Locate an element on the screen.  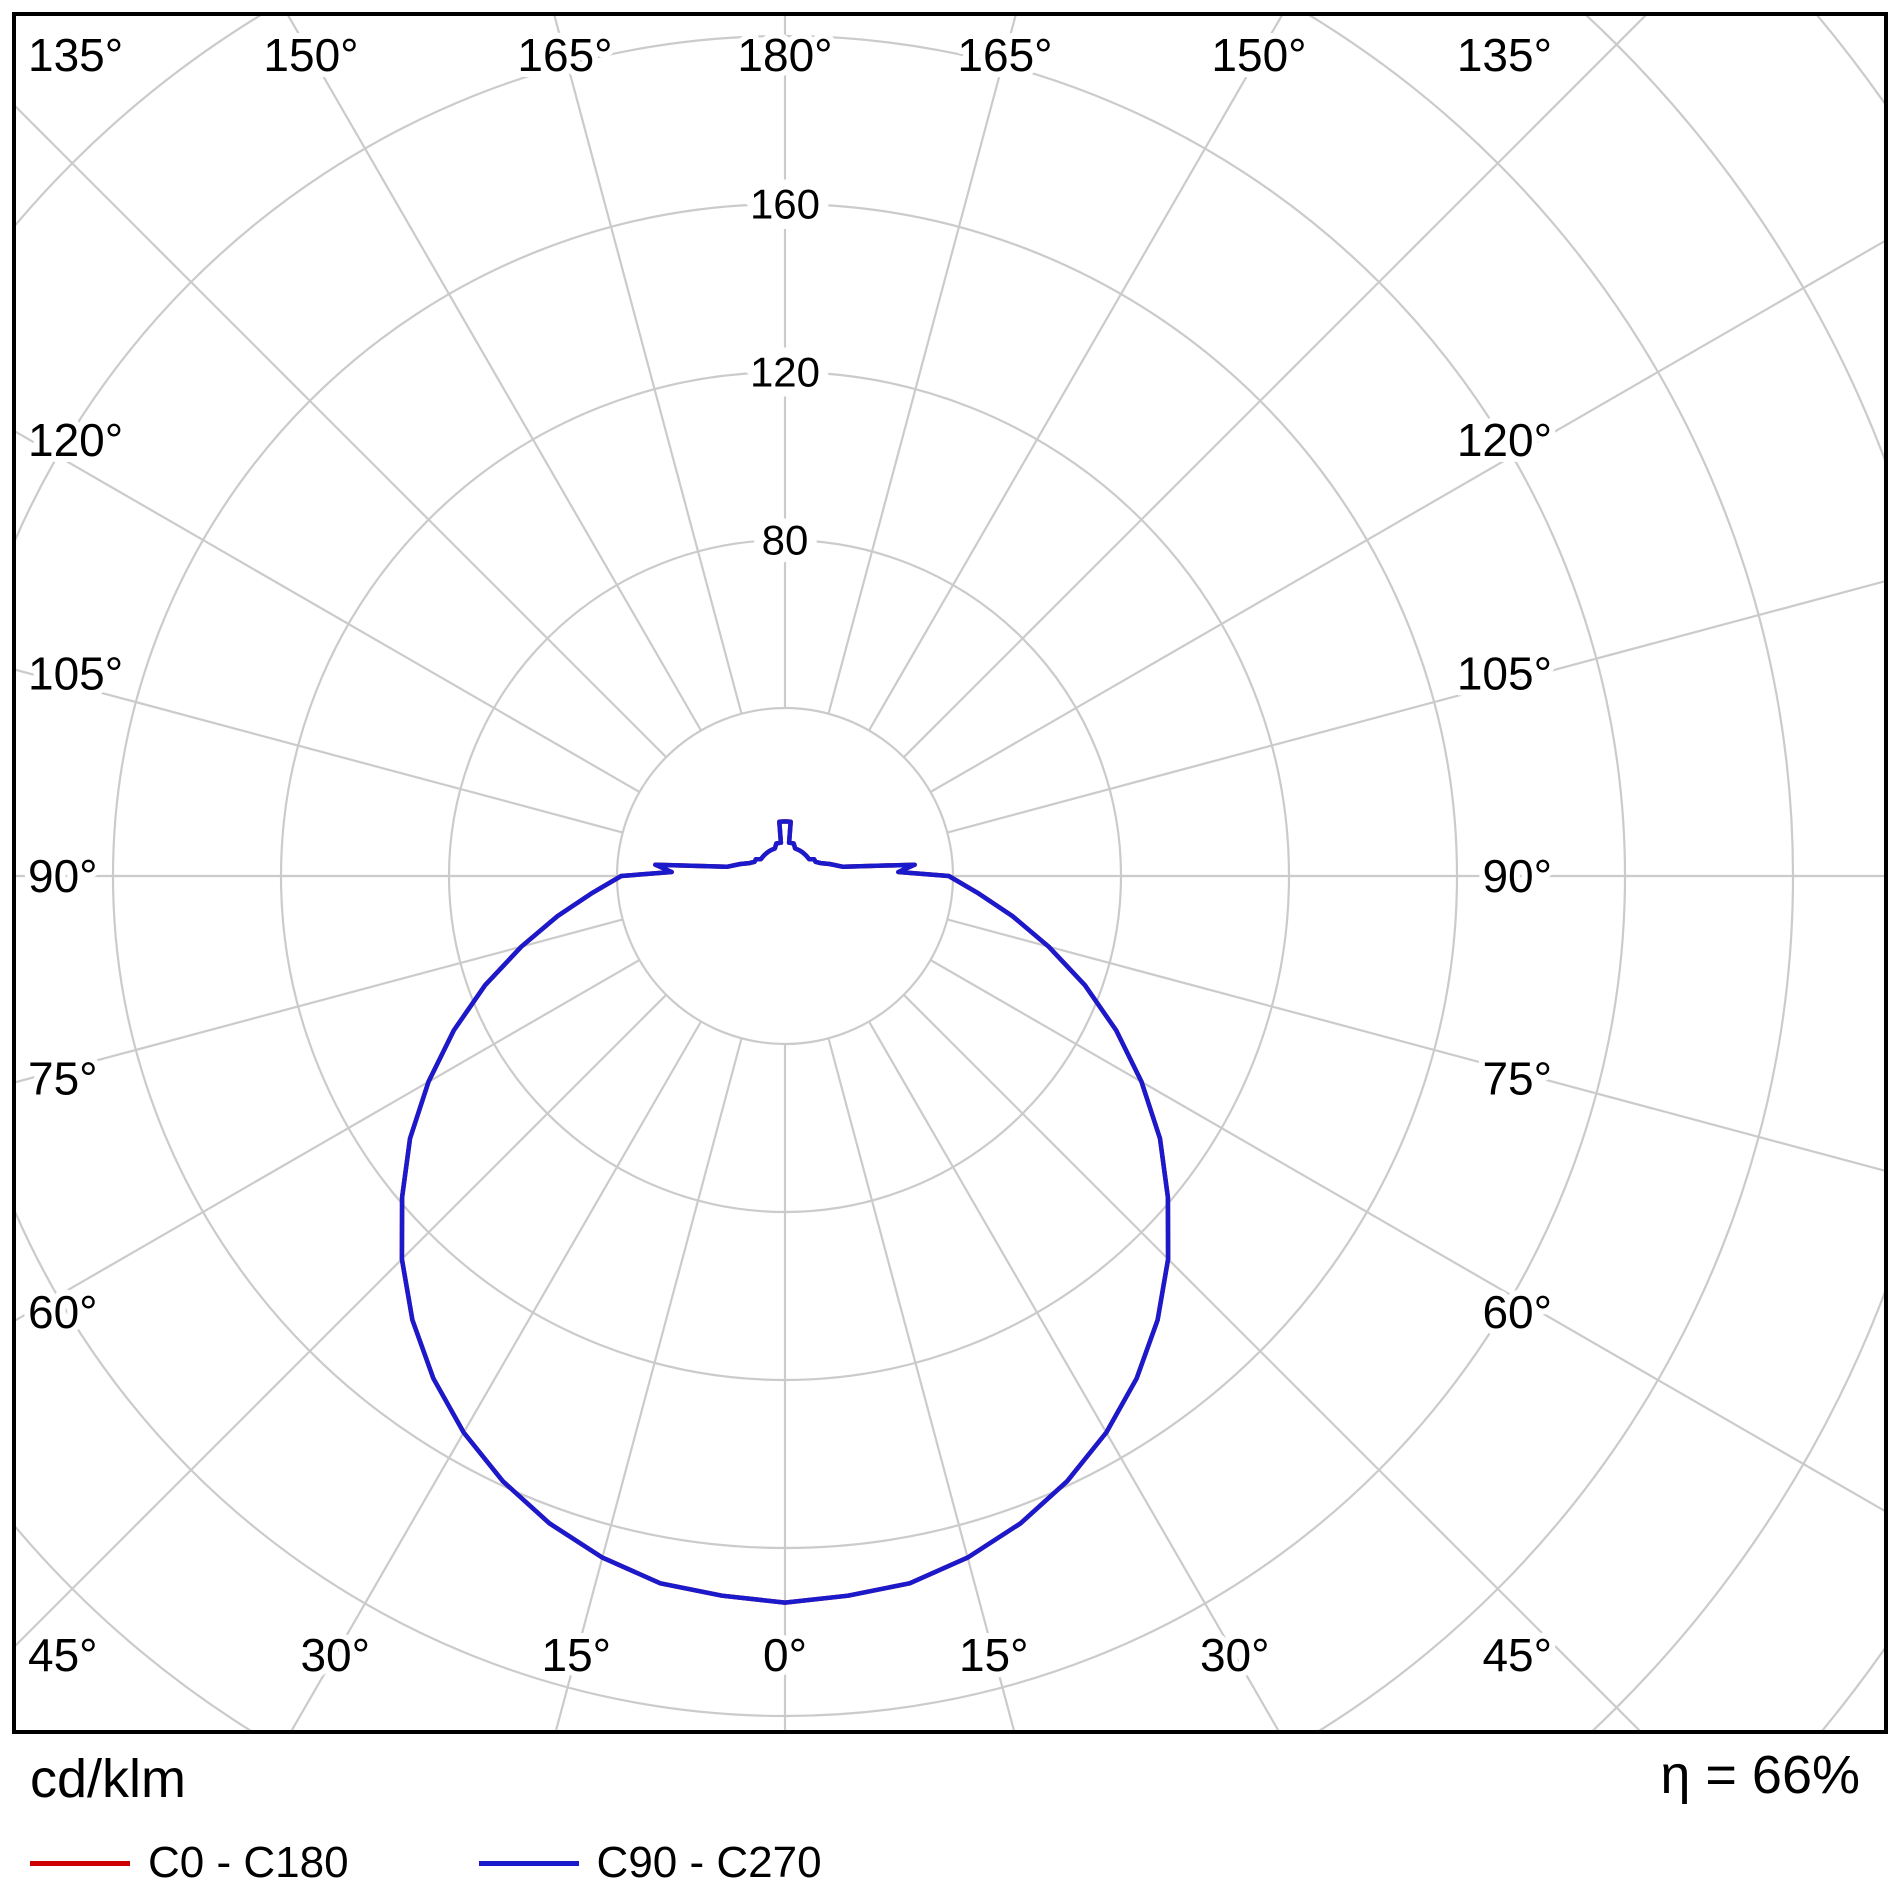
legend-item-c0-c180: C0 - C180 is located at coordinates (189, 1863).